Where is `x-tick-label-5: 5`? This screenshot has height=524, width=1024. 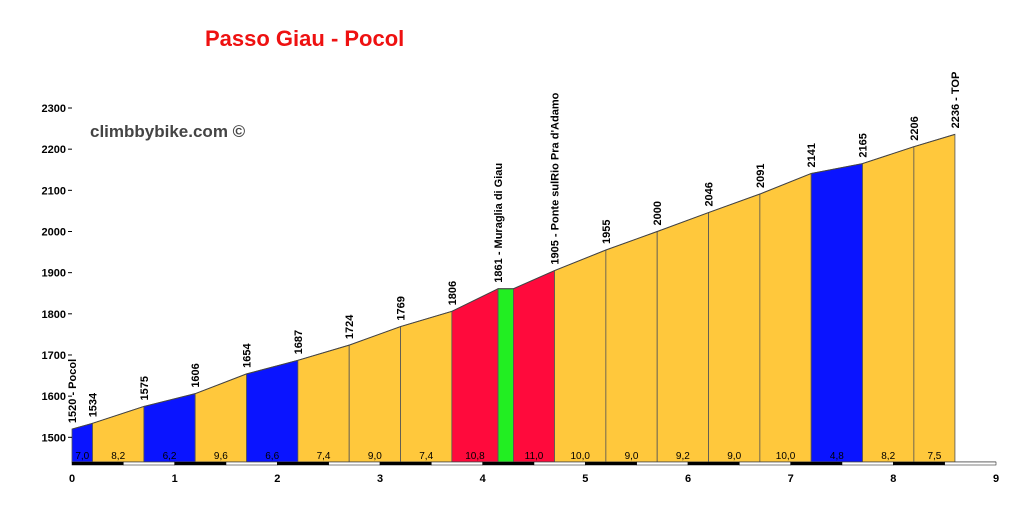 x-tick-label-5: 5 is located at coordinates (585, 479).